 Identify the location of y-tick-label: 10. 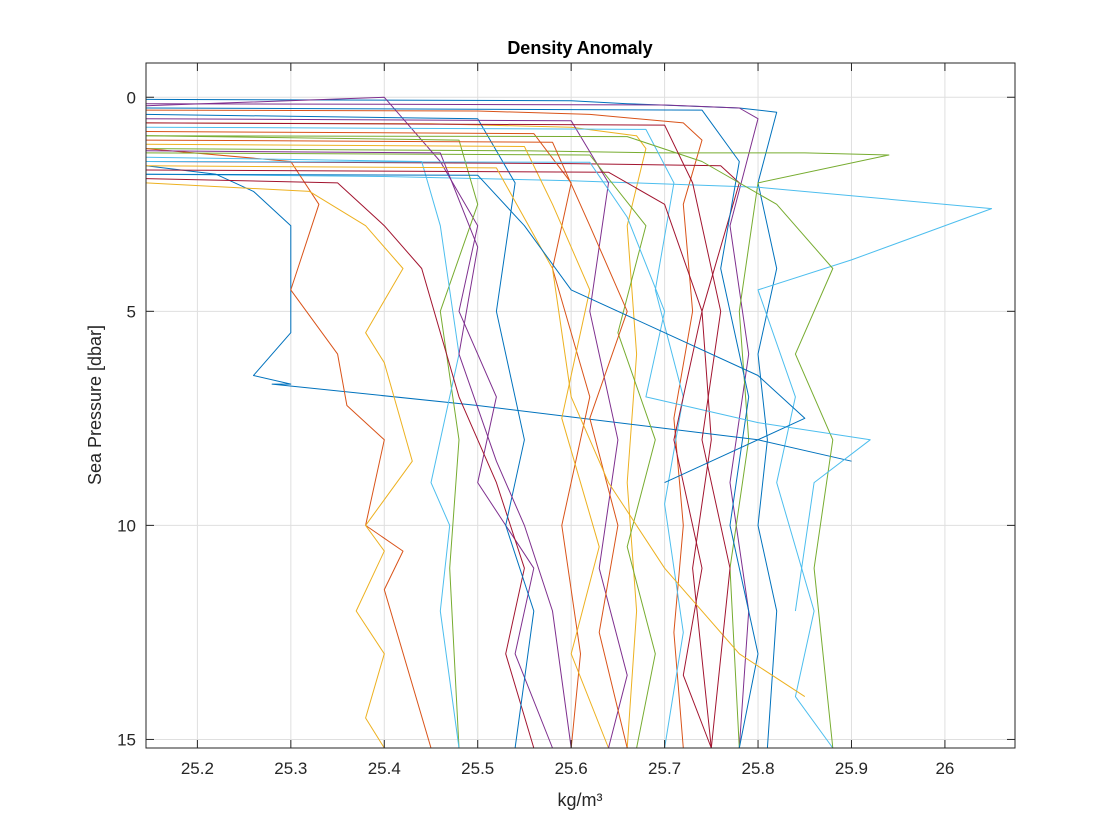
(126, 525).